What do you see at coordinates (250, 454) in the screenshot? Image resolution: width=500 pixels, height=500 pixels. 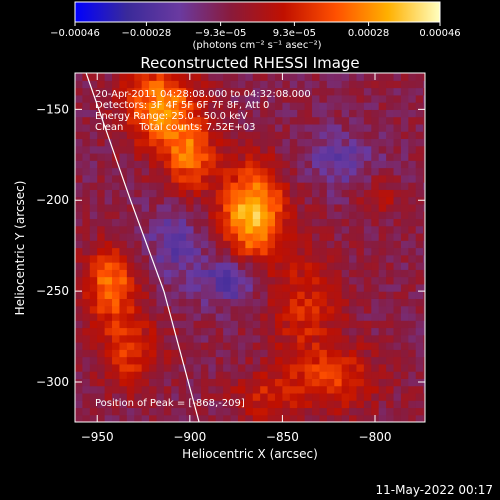 I see `x-axis-label: Heliocentric X (arcsec)` at bounding box center [250, 454].